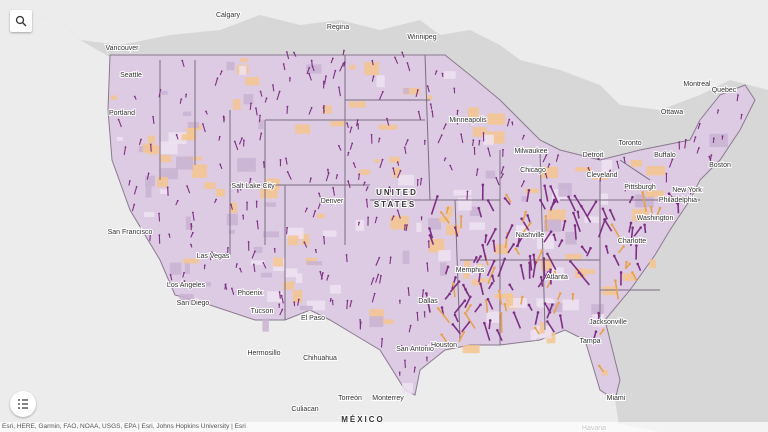 The height and width of the screenshot is (432, 768). I want to click on place-label: Los Angeles, so click(186, 285).